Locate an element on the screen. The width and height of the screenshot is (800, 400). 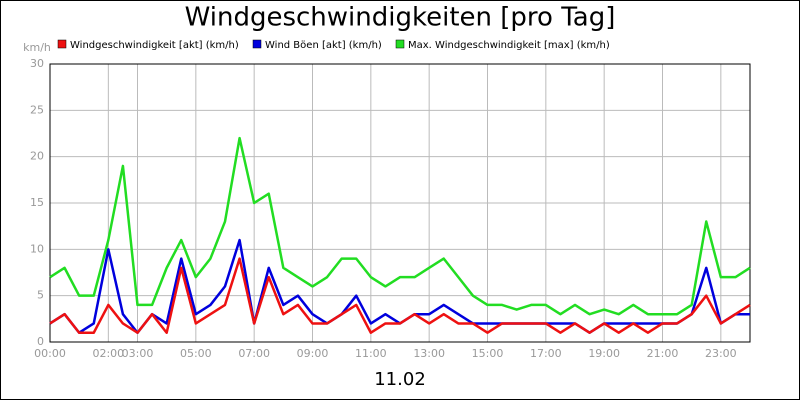
y-unit: km/h is located at coordinates (37, 47).